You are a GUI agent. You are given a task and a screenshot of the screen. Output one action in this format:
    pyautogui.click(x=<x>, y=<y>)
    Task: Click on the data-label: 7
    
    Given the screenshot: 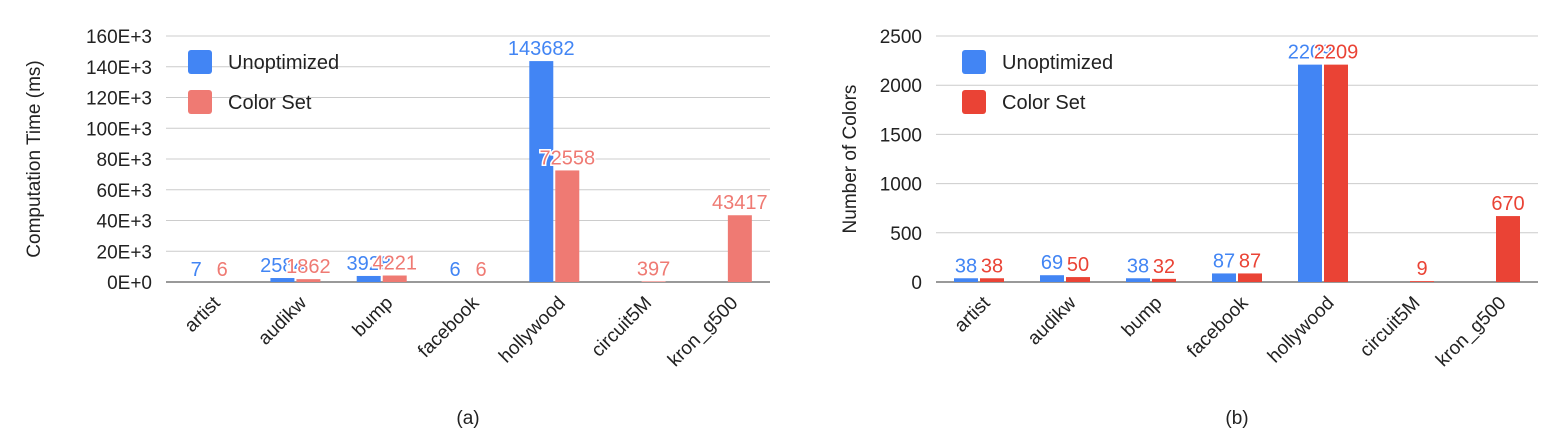 What is the action you would take?
    pyautogui.click(x=196, y=270)
    